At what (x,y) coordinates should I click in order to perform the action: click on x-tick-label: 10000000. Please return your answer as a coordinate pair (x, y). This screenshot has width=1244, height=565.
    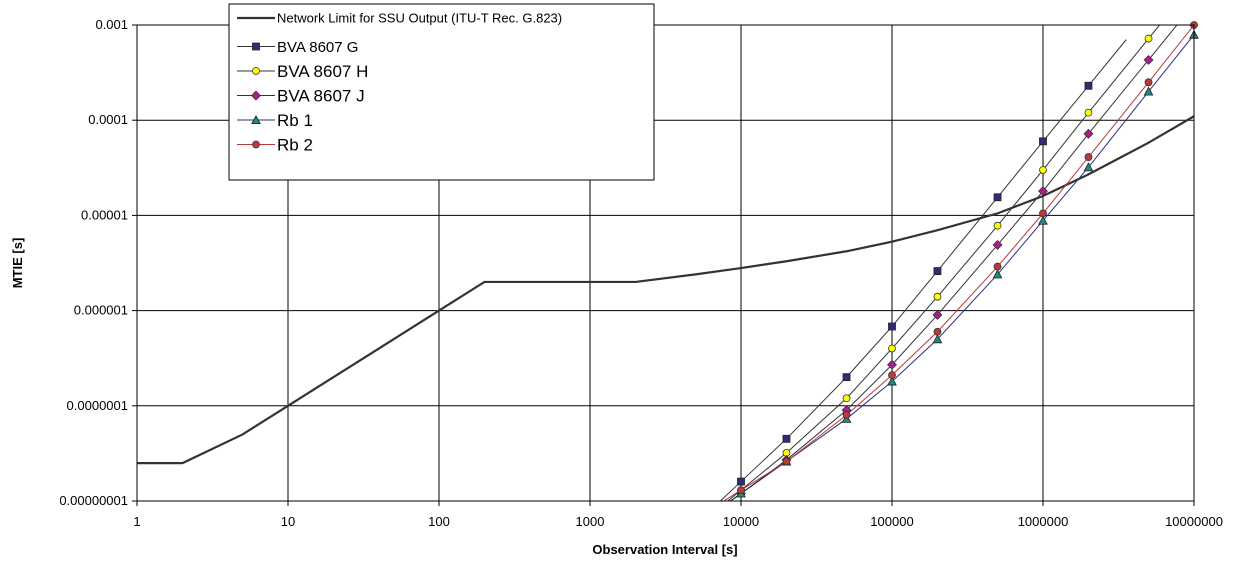
    Looking at the image, I should click on (1194, 521).